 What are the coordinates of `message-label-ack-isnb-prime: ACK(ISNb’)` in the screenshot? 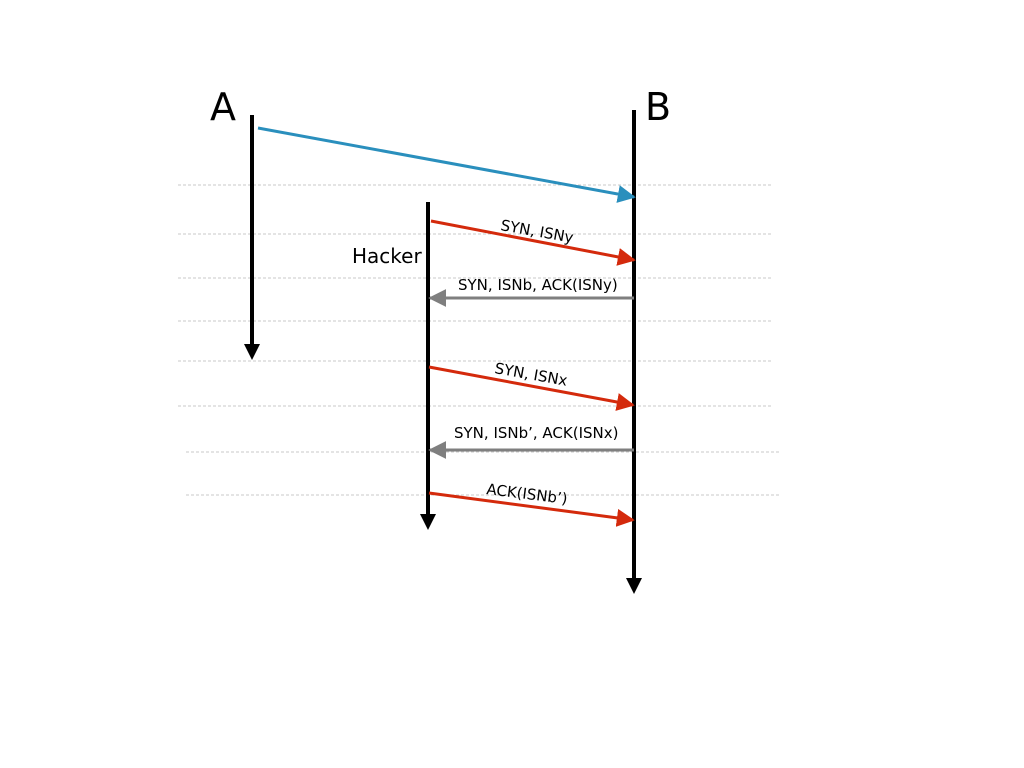 It's located at (527, 494).